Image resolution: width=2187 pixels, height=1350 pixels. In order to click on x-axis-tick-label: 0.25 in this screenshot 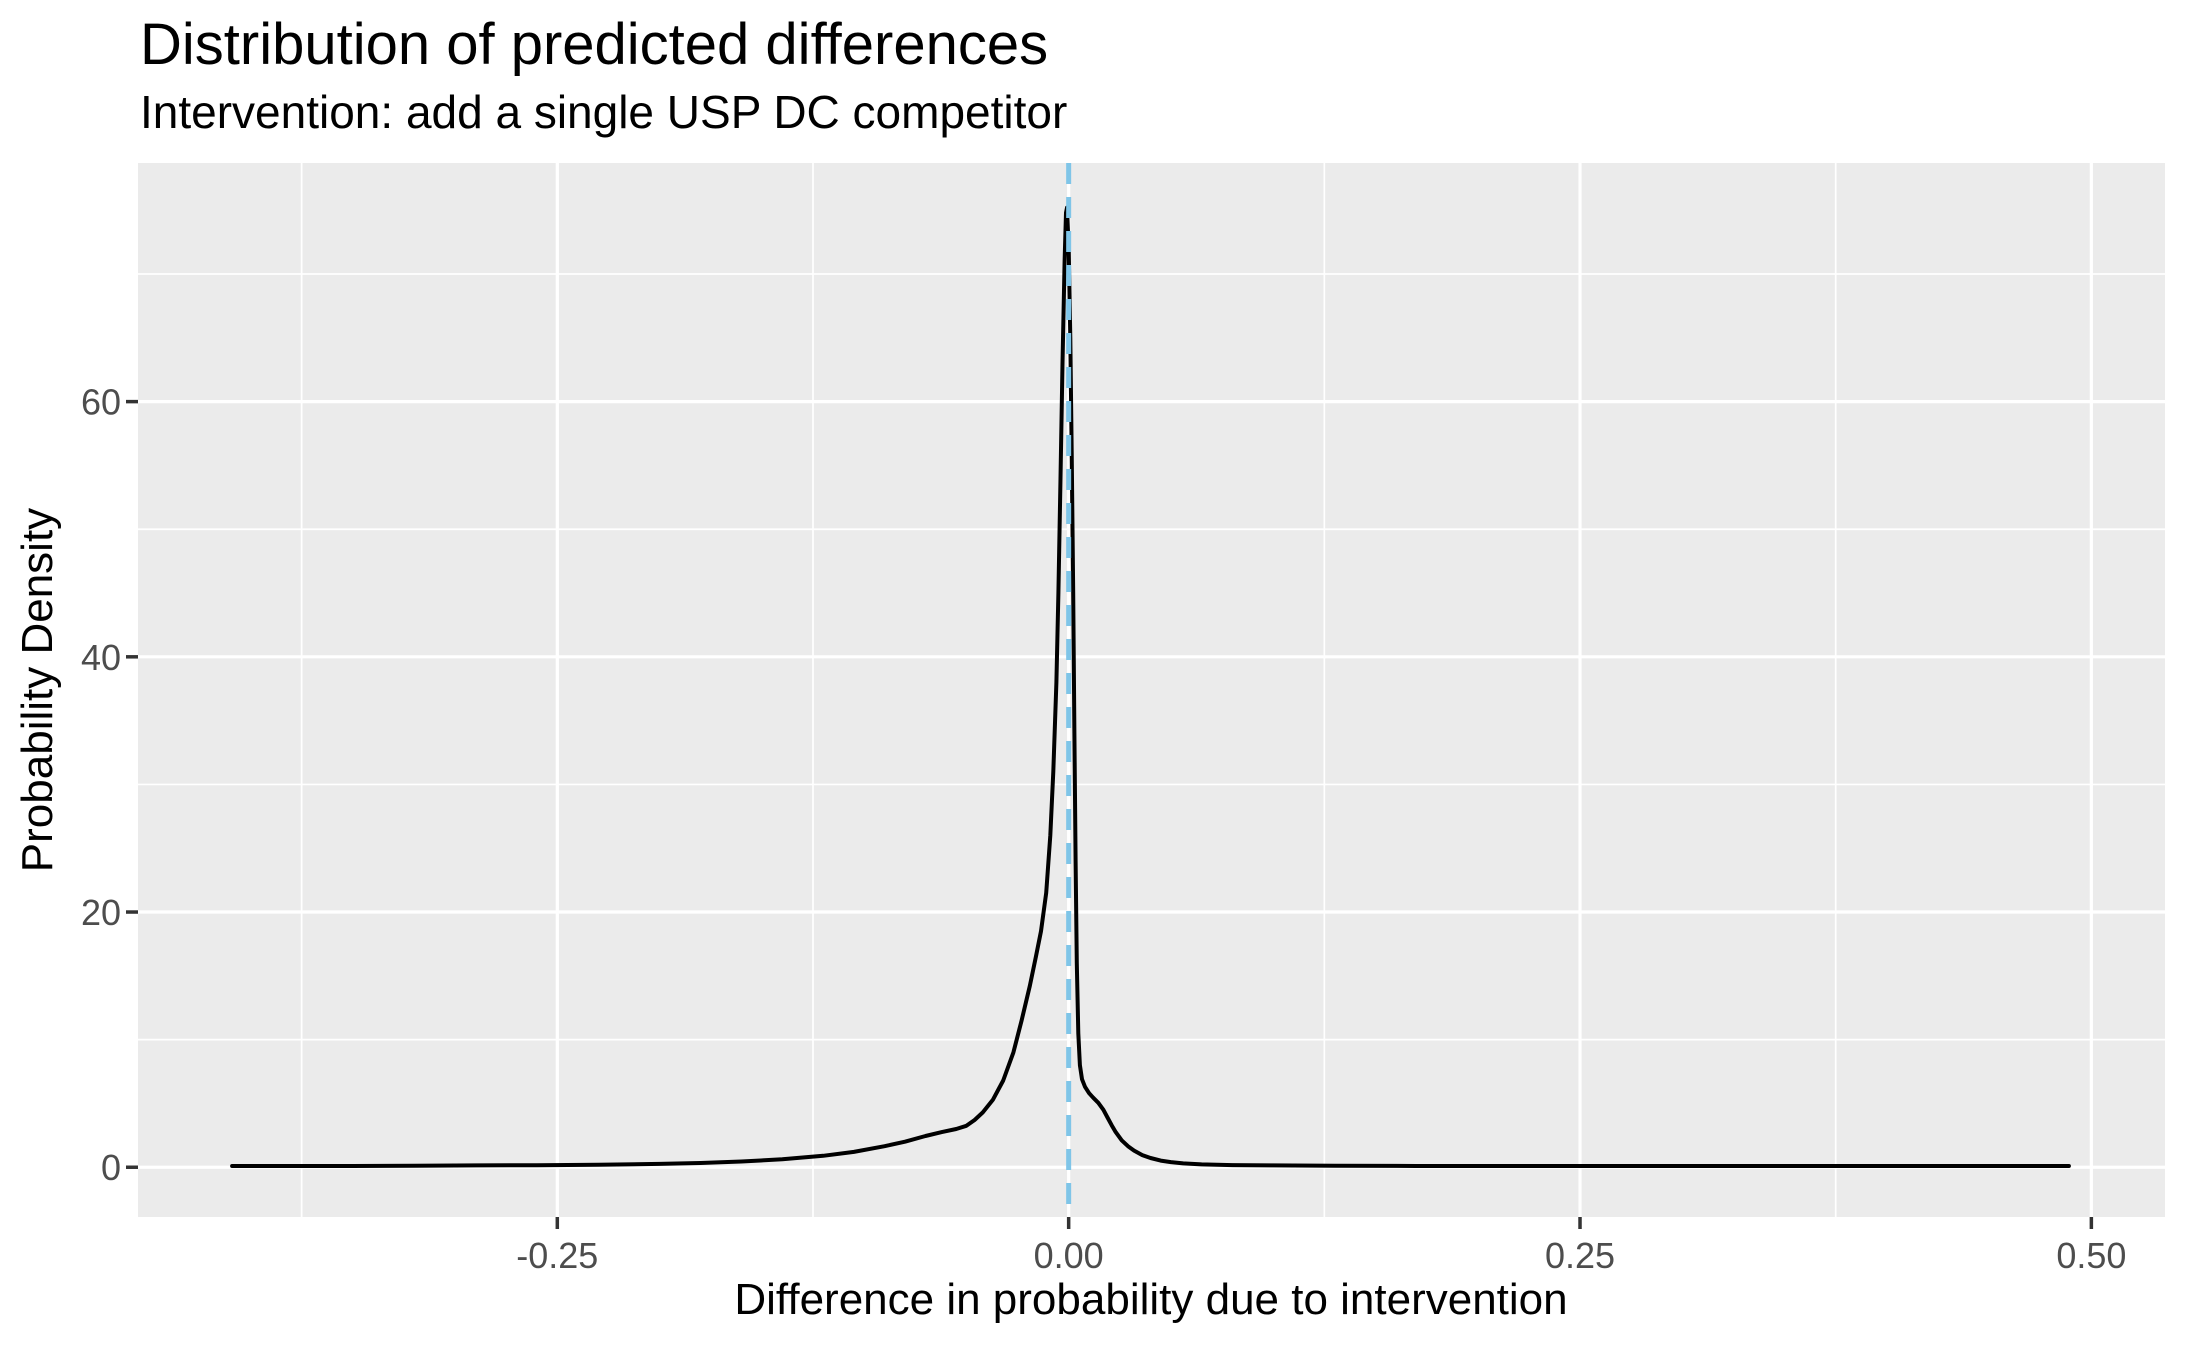, I will do `click(1580, 1255)`.